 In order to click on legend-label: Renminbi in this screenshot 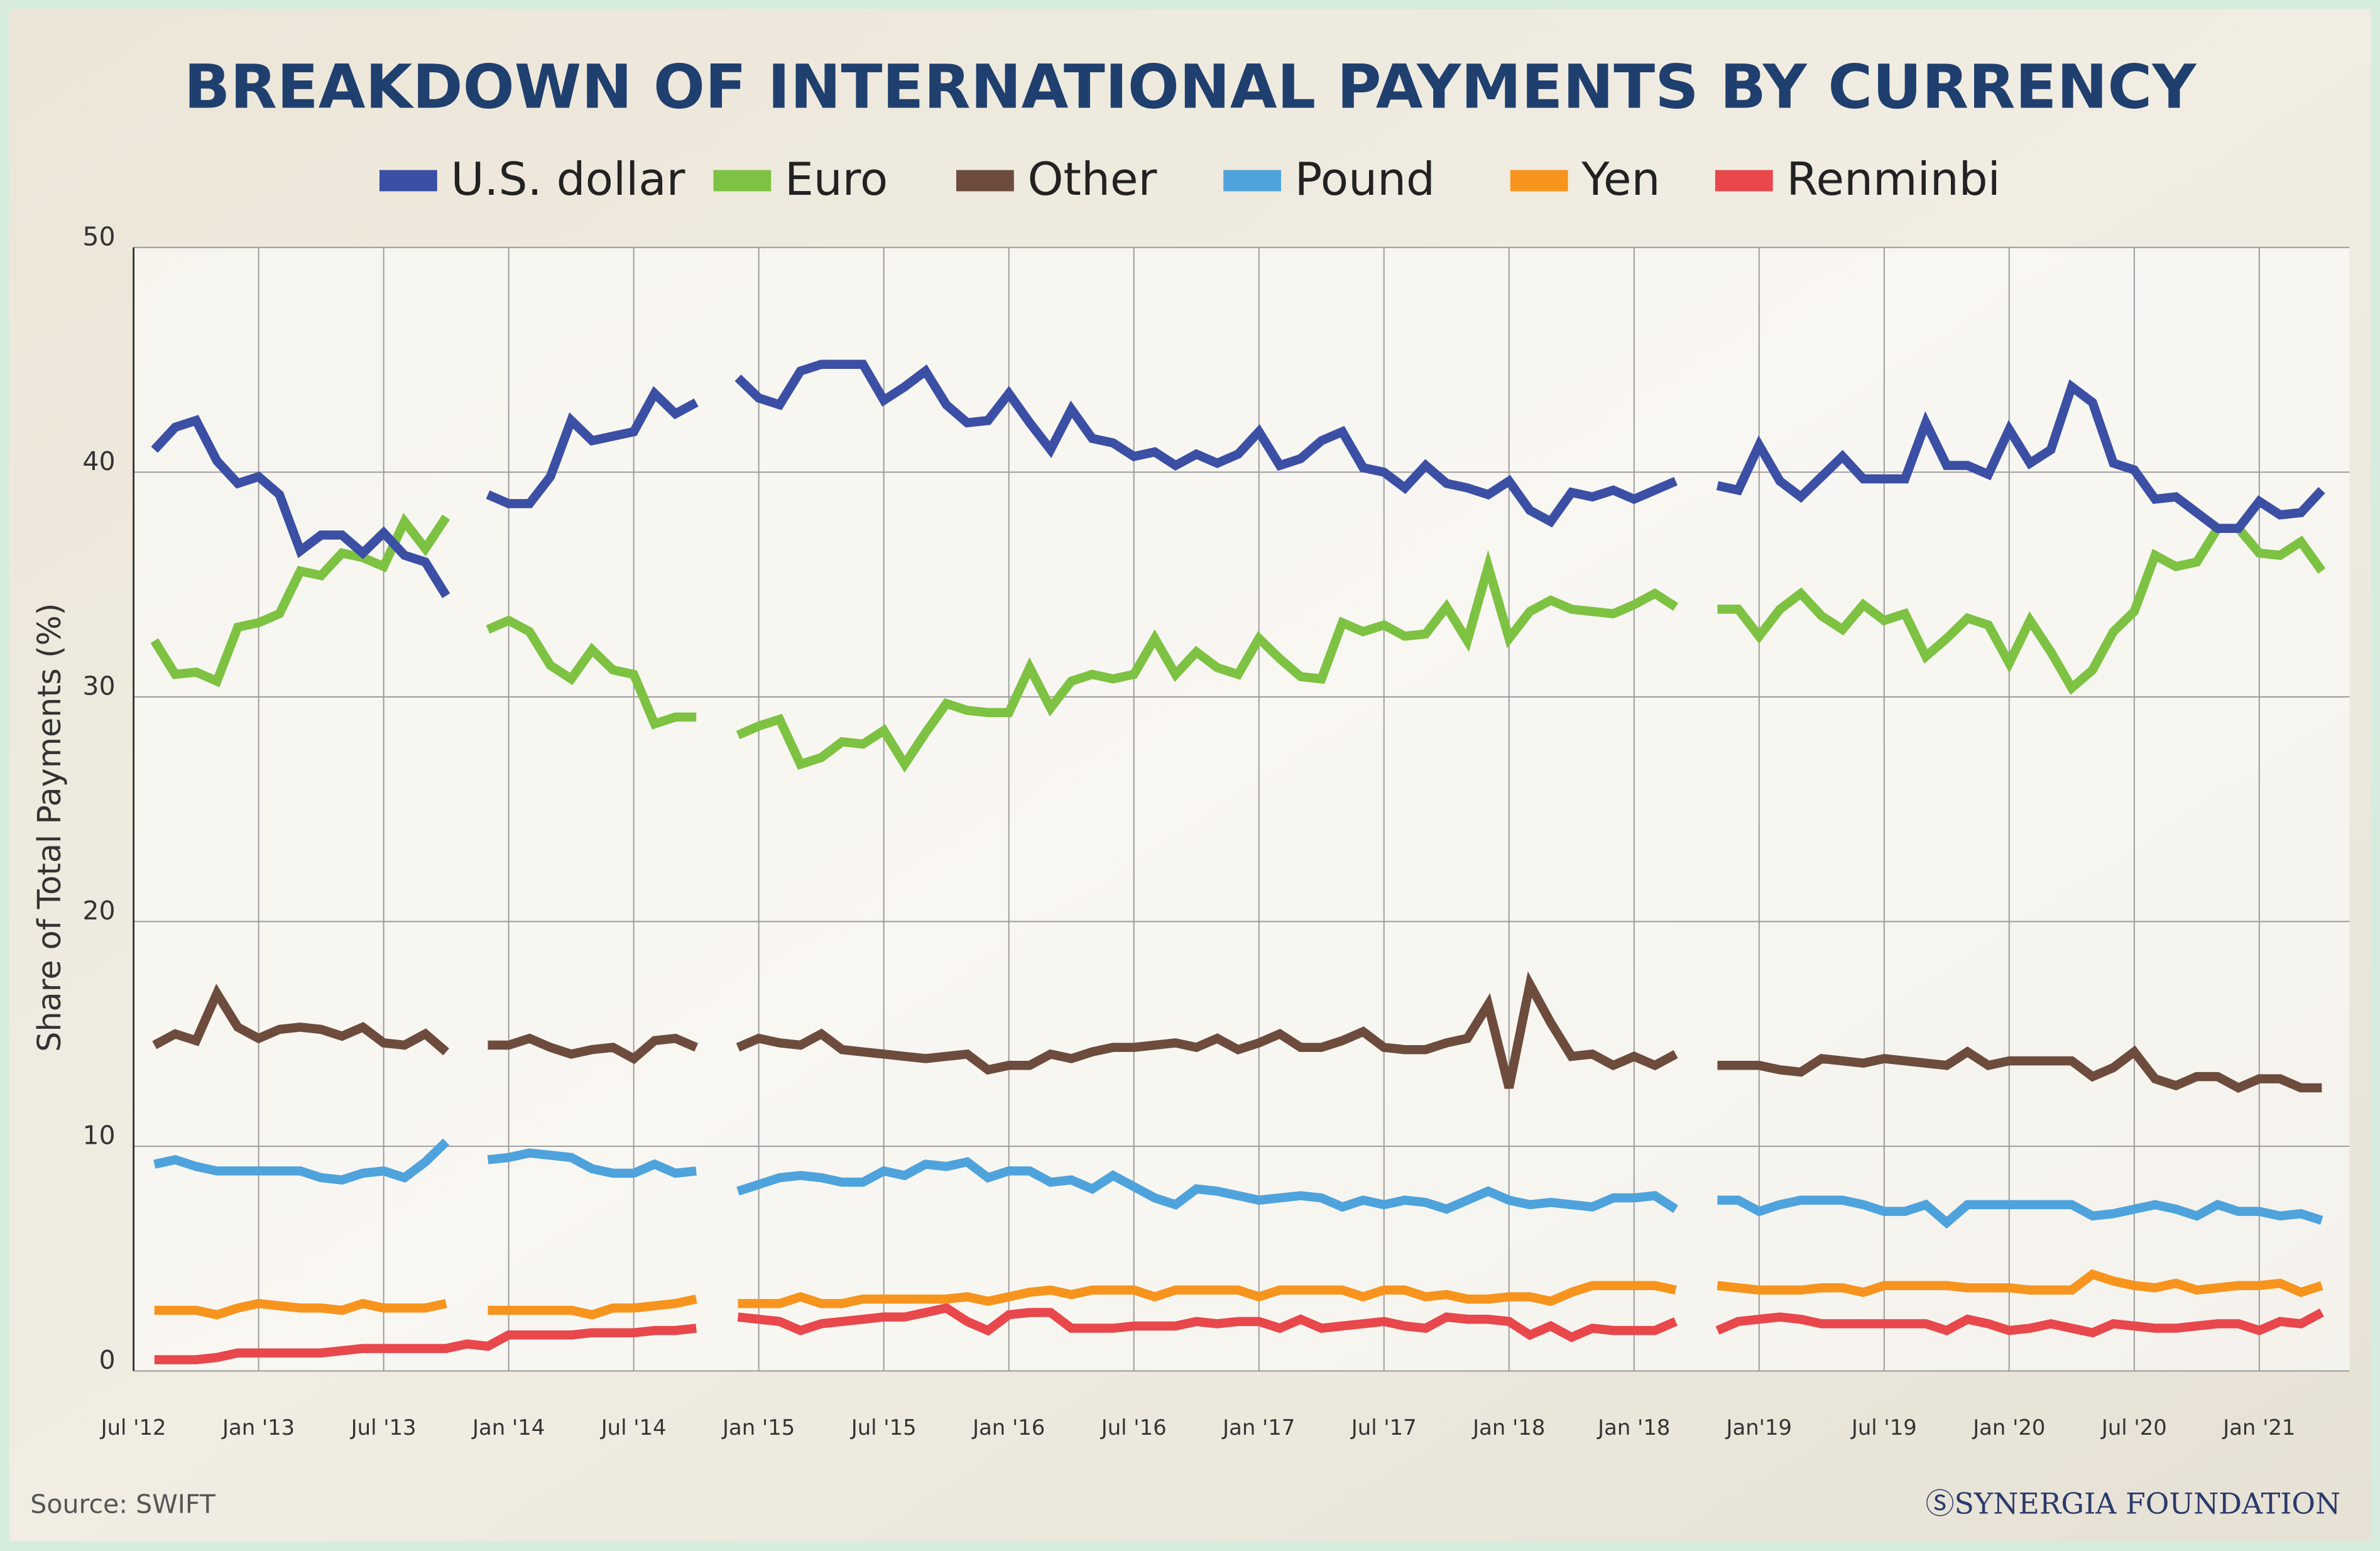, I will do `click(1893, 179)`.